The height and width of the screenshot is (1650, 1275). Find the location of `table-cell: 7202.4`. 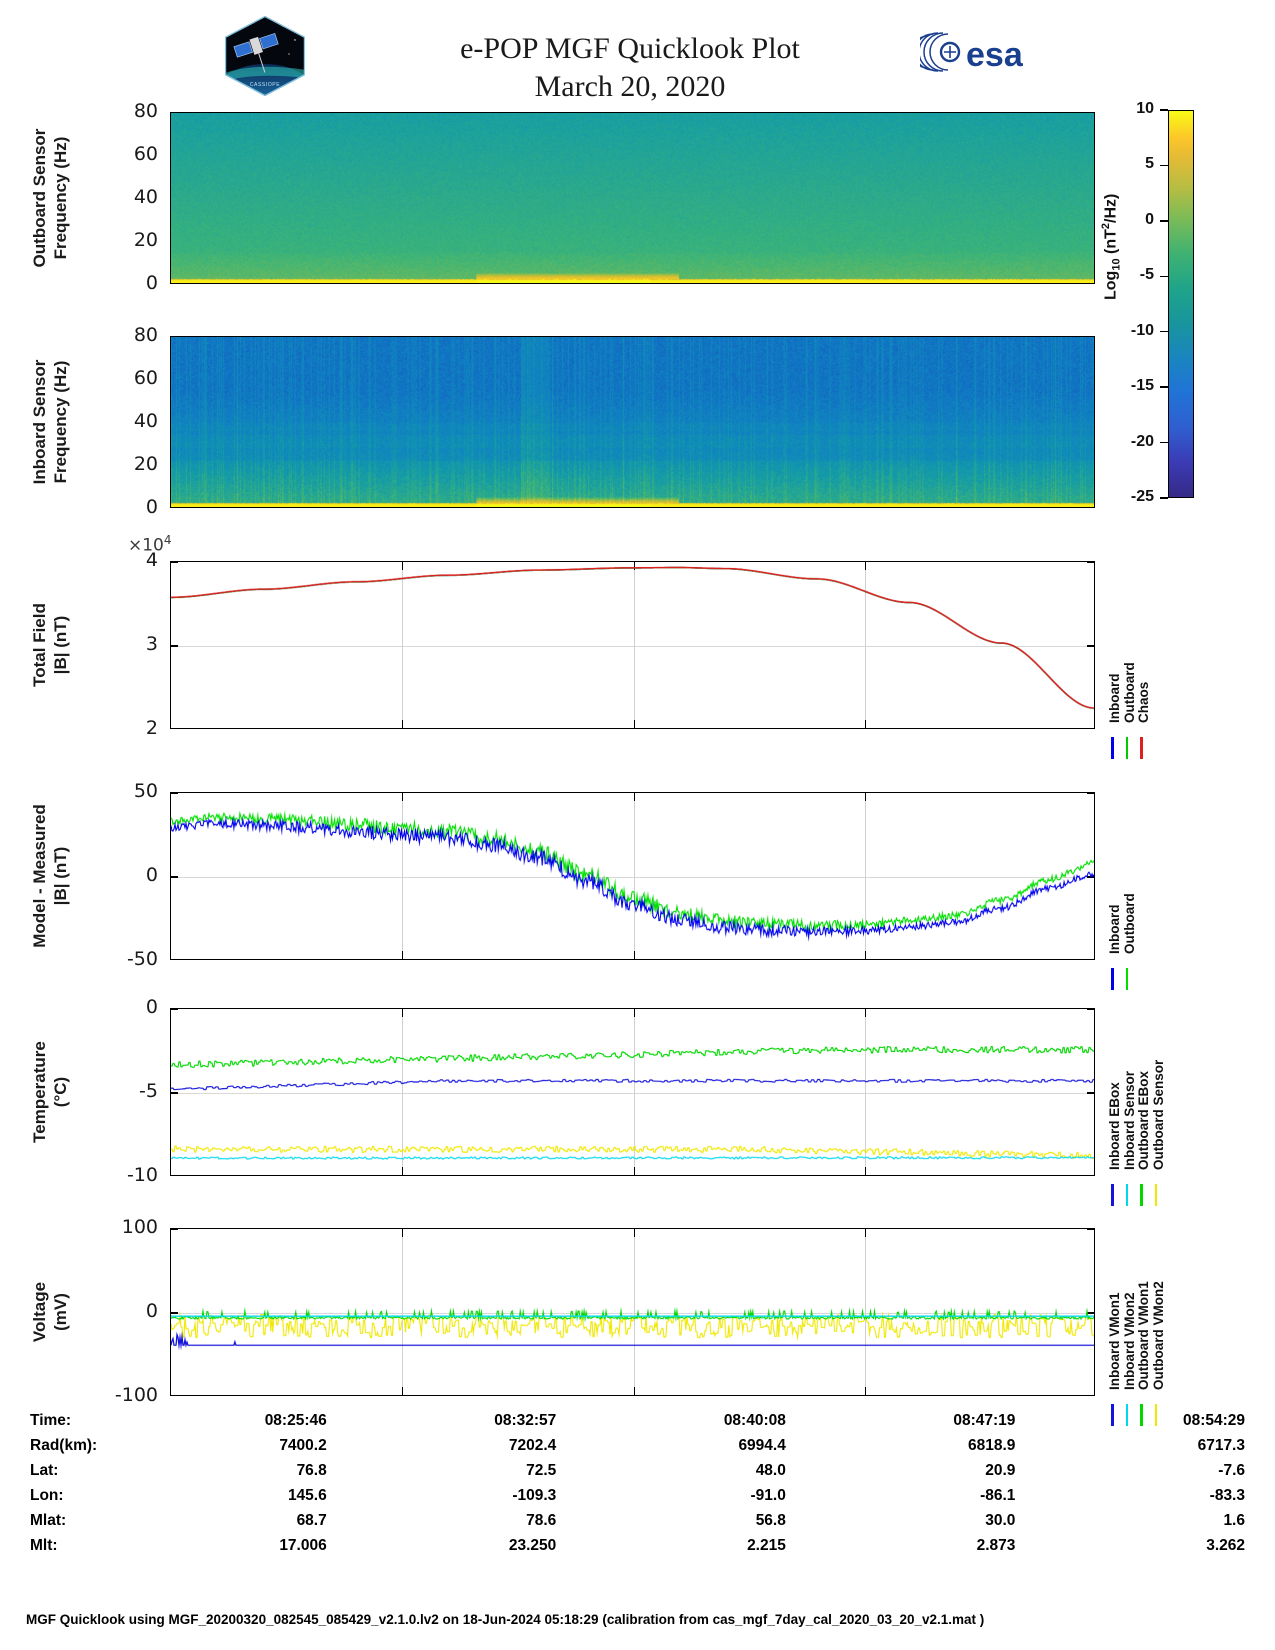

table-cell: 7202.4 is located at coordinates (532, 1445).